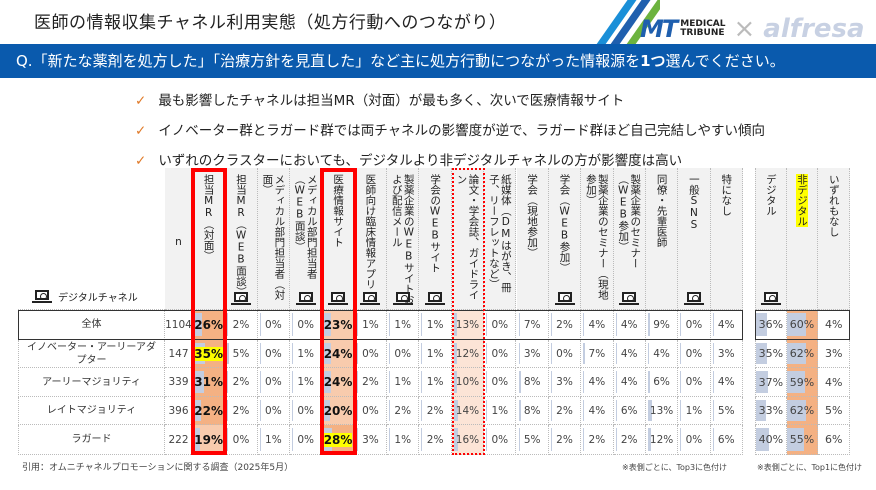  What do you see at coordinates (726, 353) in the screenshot?
I see `cell-value: 3%` at bounding box center [726, 353].